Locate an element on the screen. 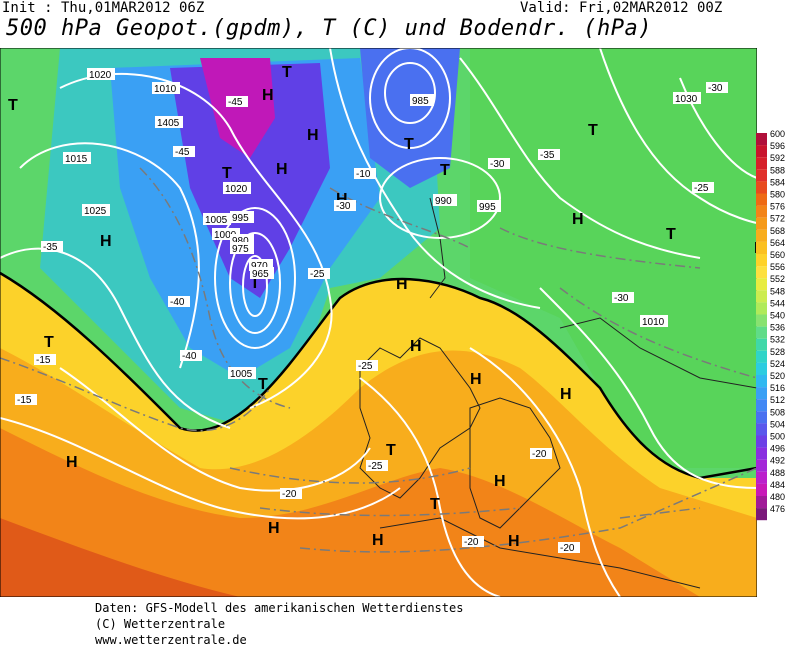  legend-label: 596 is located at coordinates (777, 146).